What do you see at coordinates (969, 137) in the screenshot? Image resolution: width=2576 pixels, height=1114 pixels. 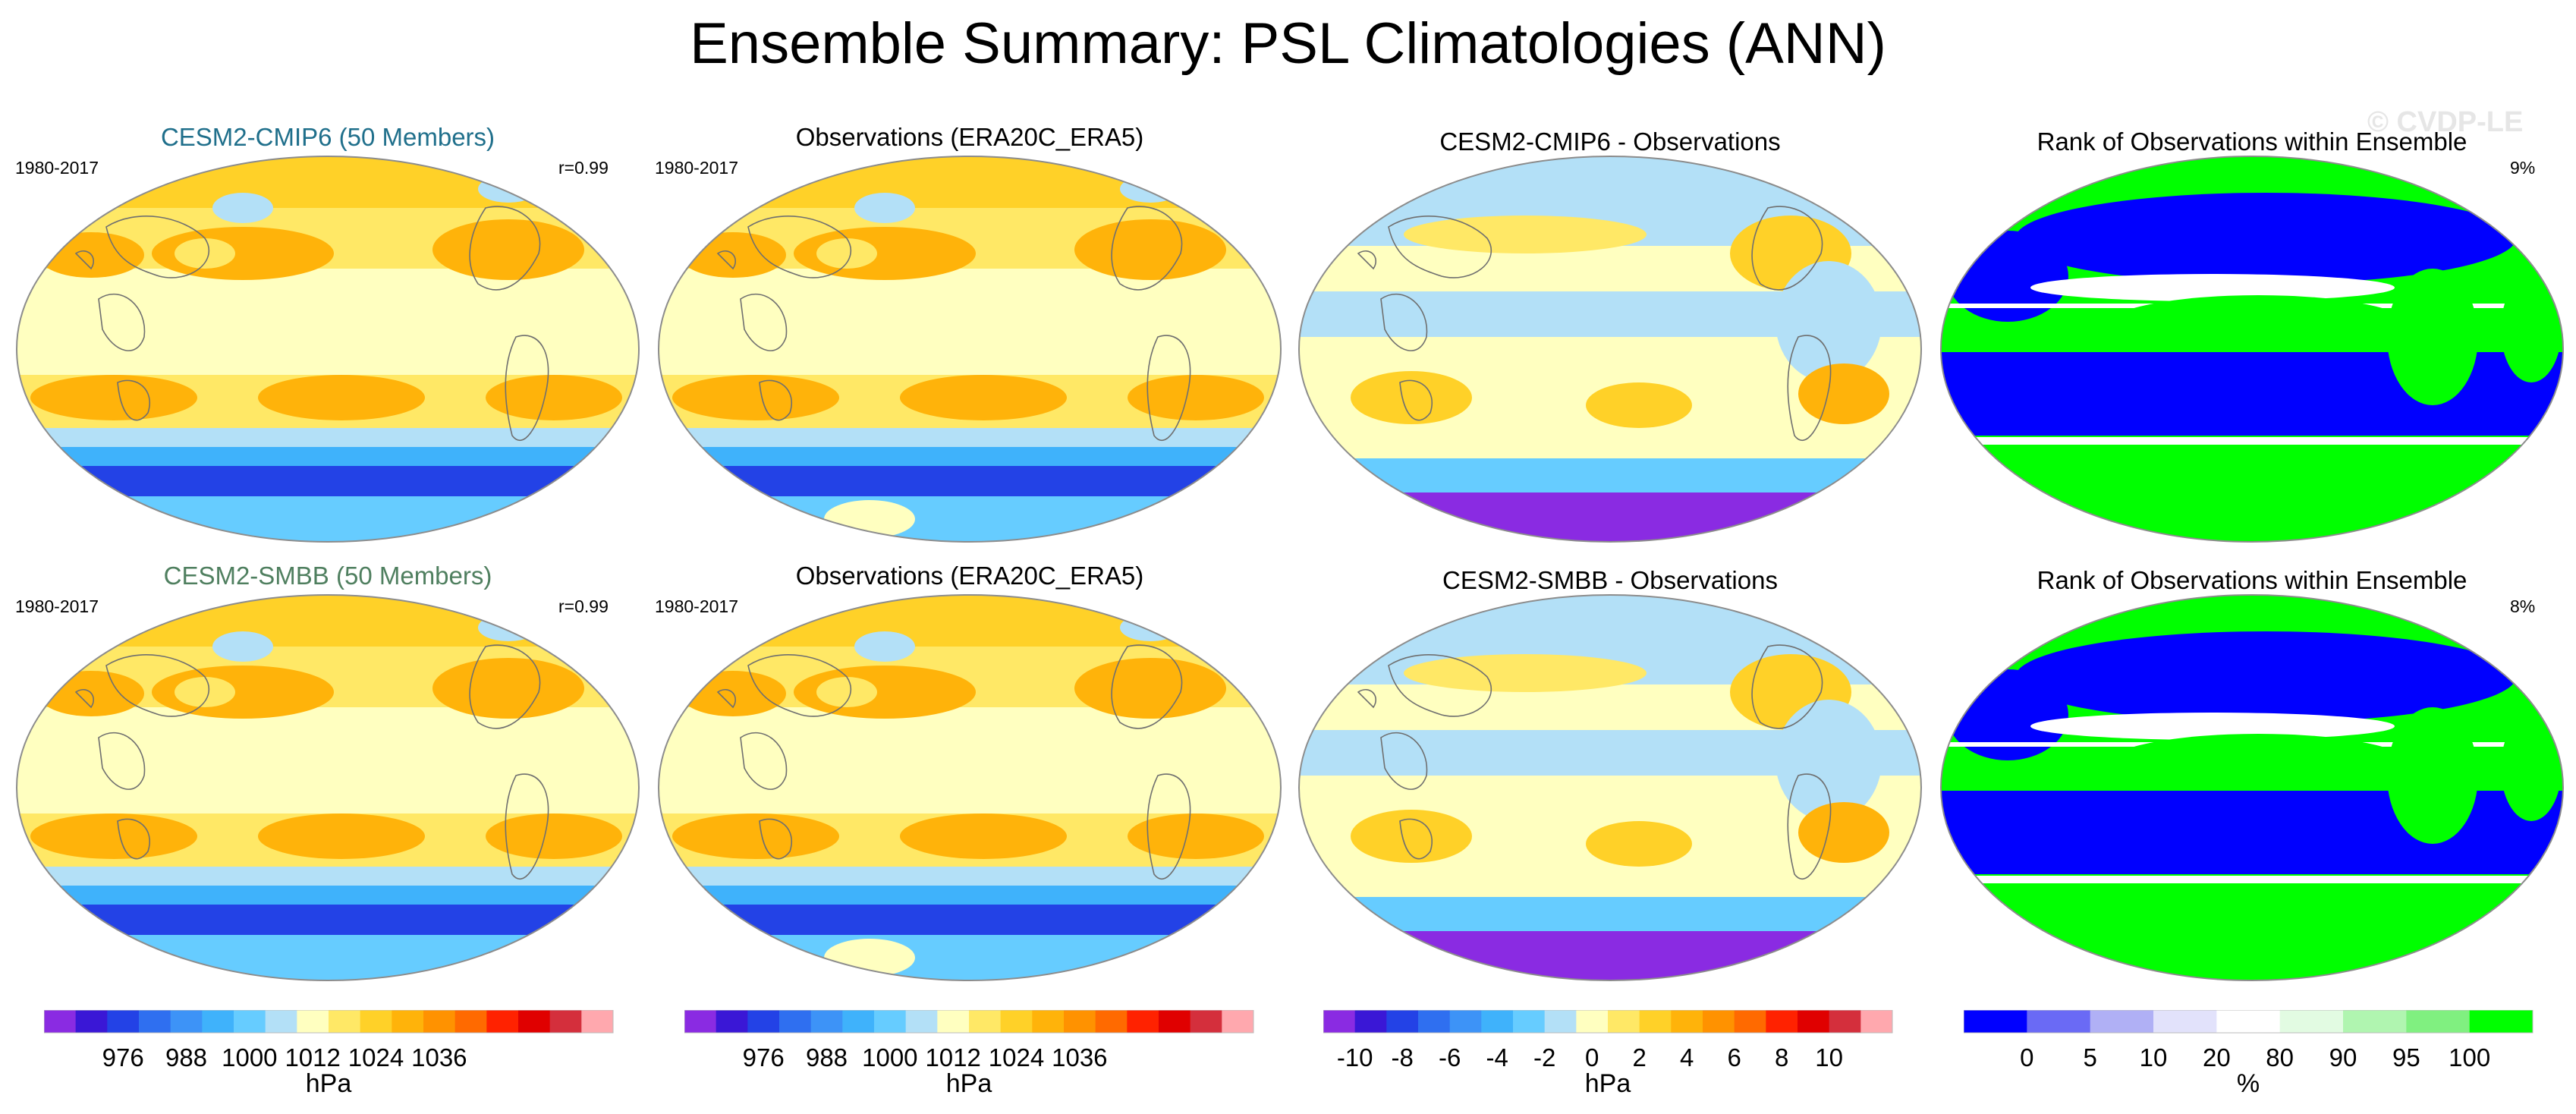 I see `obs-panel-title: Observations (ERA20C_ERA5)` at bounding box center [969, 137].